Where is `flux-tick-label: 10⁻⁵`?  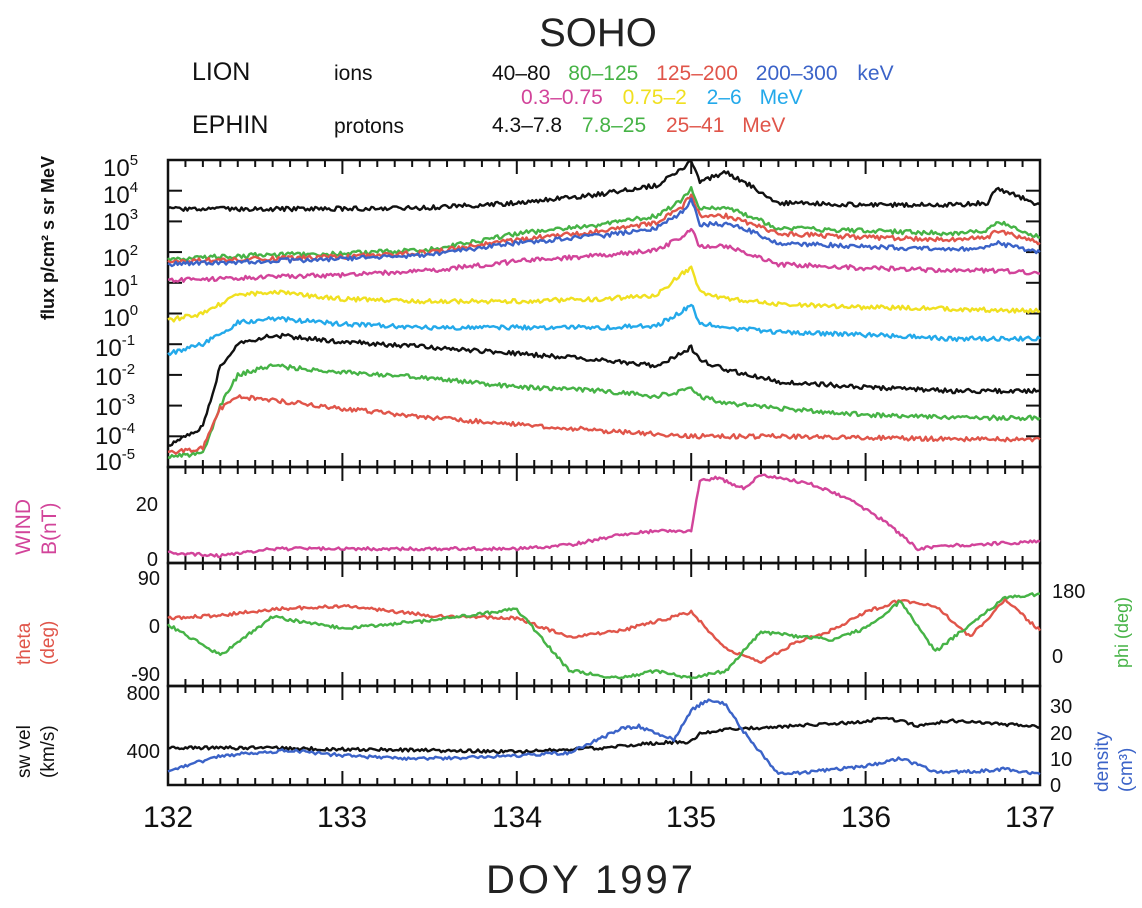 flux-tick-label: 10⁻⁵ is located at coordinates (115, 461).